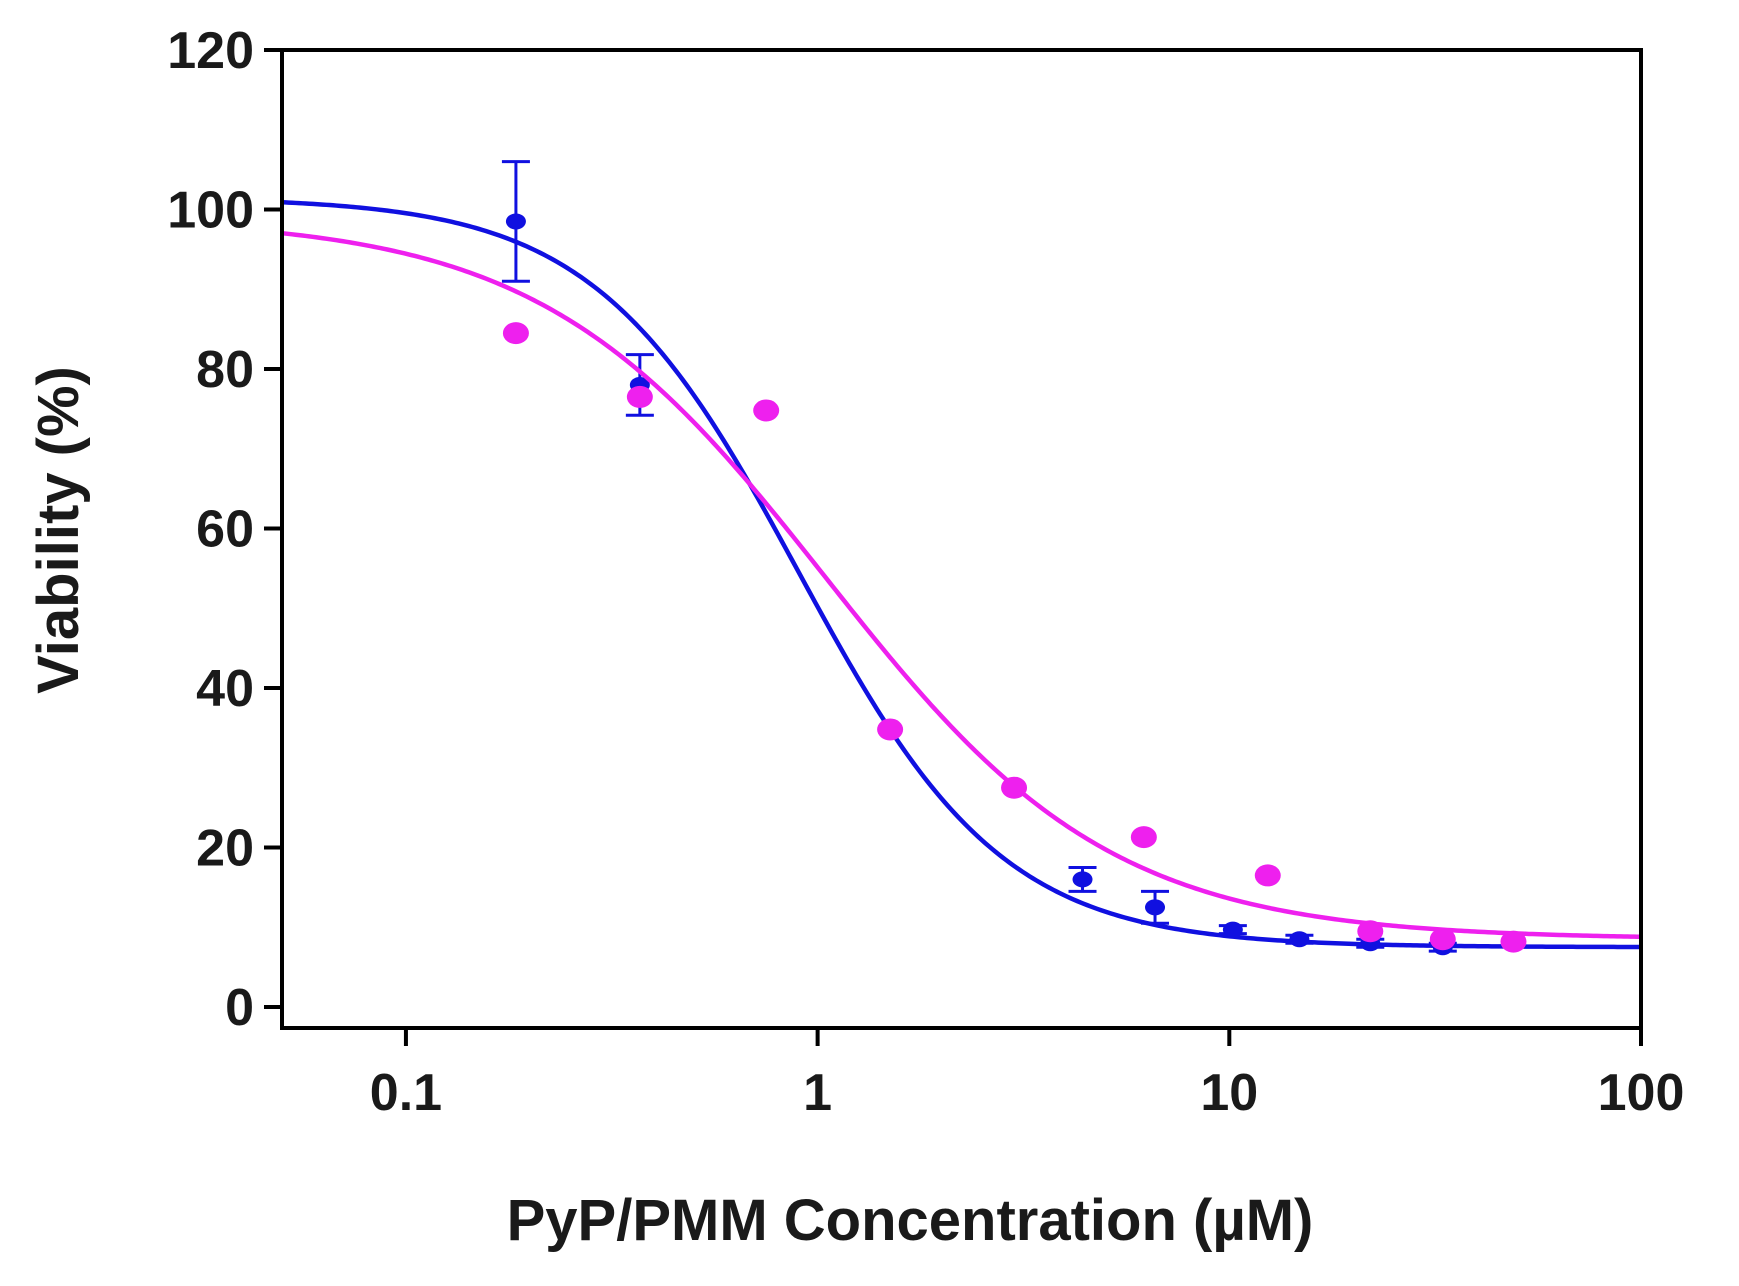  Describe the element at coordinates (239, 1008) in the screenshot. I see `y-tick-label: 0` at that location.